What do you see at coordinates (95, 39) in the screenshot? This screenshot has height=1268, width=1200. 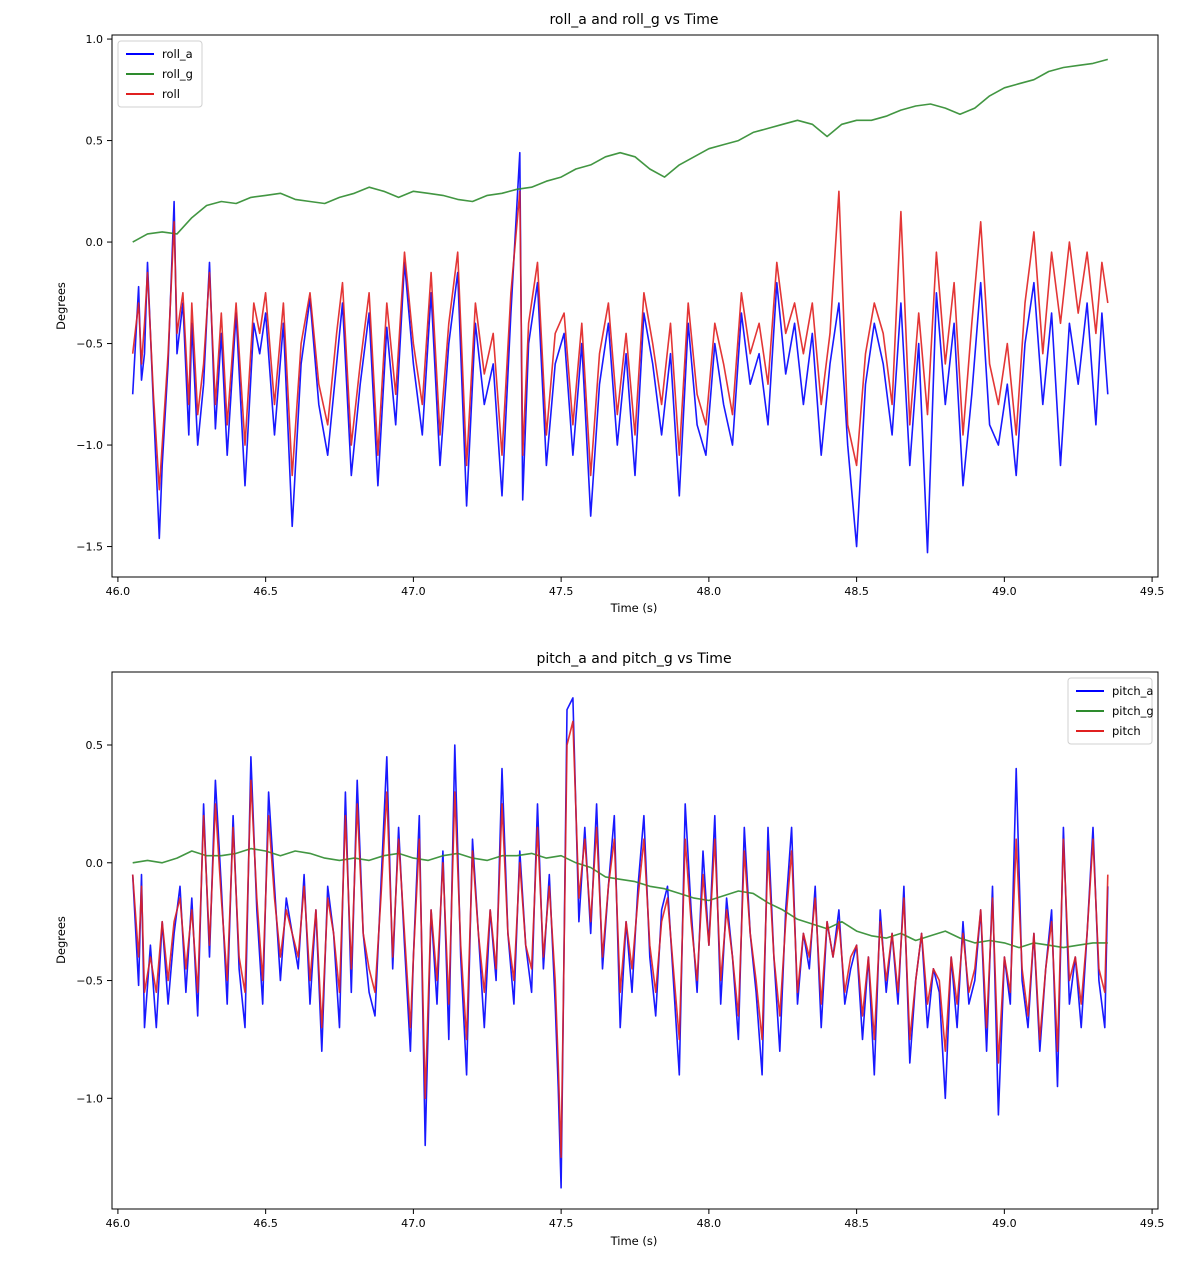 I see `y-tick-label: 1.0` at bounding box center [95, 39].